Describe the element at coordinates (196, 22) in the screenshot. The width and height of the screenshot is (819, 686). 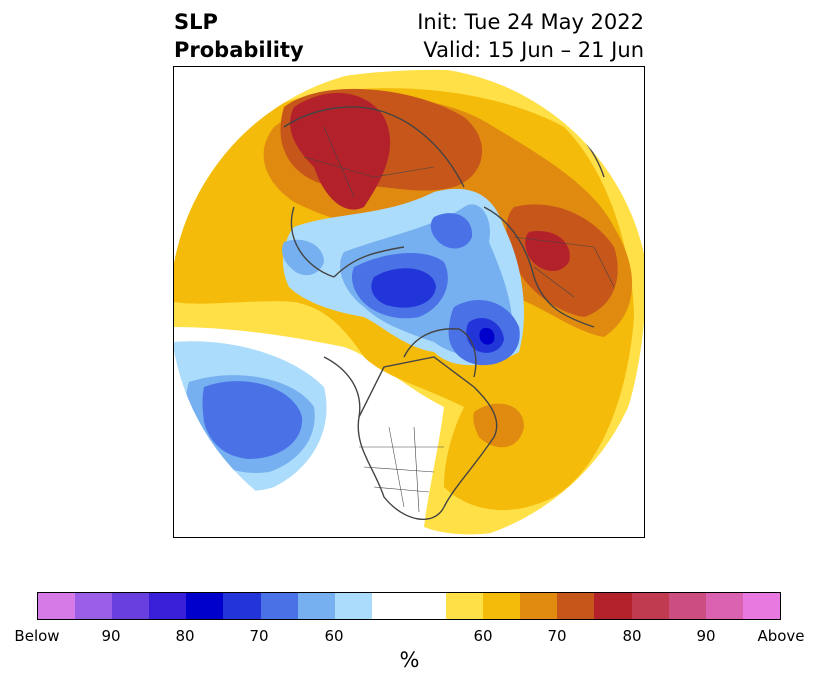
I see `title-variable: SLP` at that location.